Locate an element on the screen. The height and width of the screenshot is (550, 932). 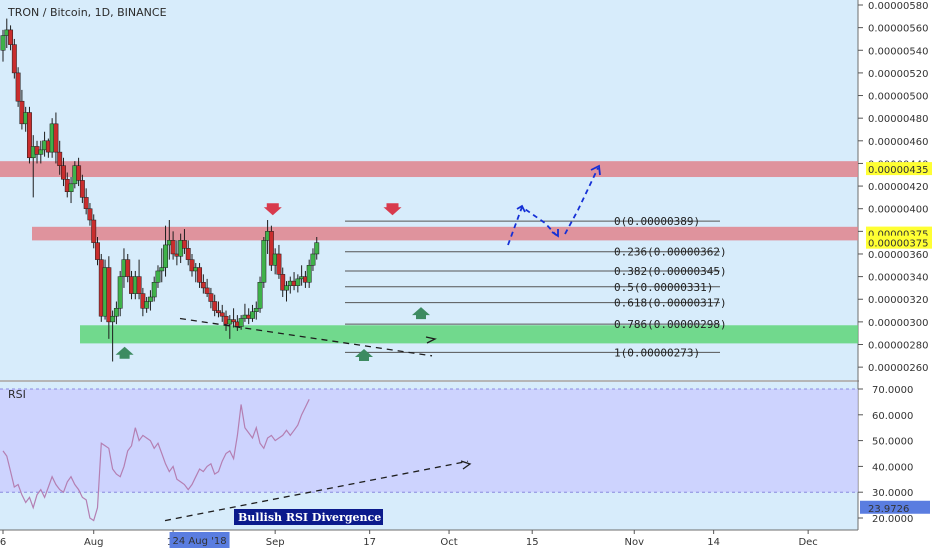
chart-title: TRON / Bitcoin, 1D, BINANCE is located at coordinates (87, 12).